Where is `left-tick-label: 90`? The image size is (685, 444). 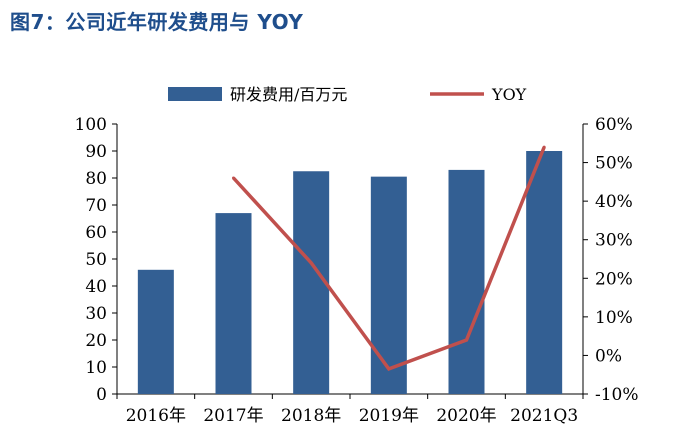
left-tick-label: 90 is located at coordinates (96, 152).